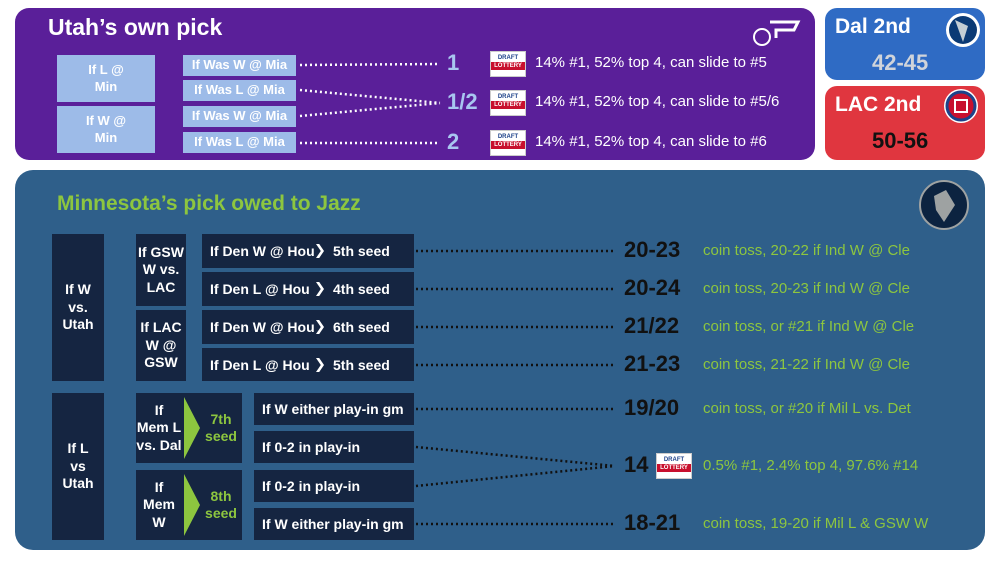 The width and height of the screenshot is (1000, 563). Describe the element at coordinates (453, 62) in the screenshot. I see `pick: 1` at that location.